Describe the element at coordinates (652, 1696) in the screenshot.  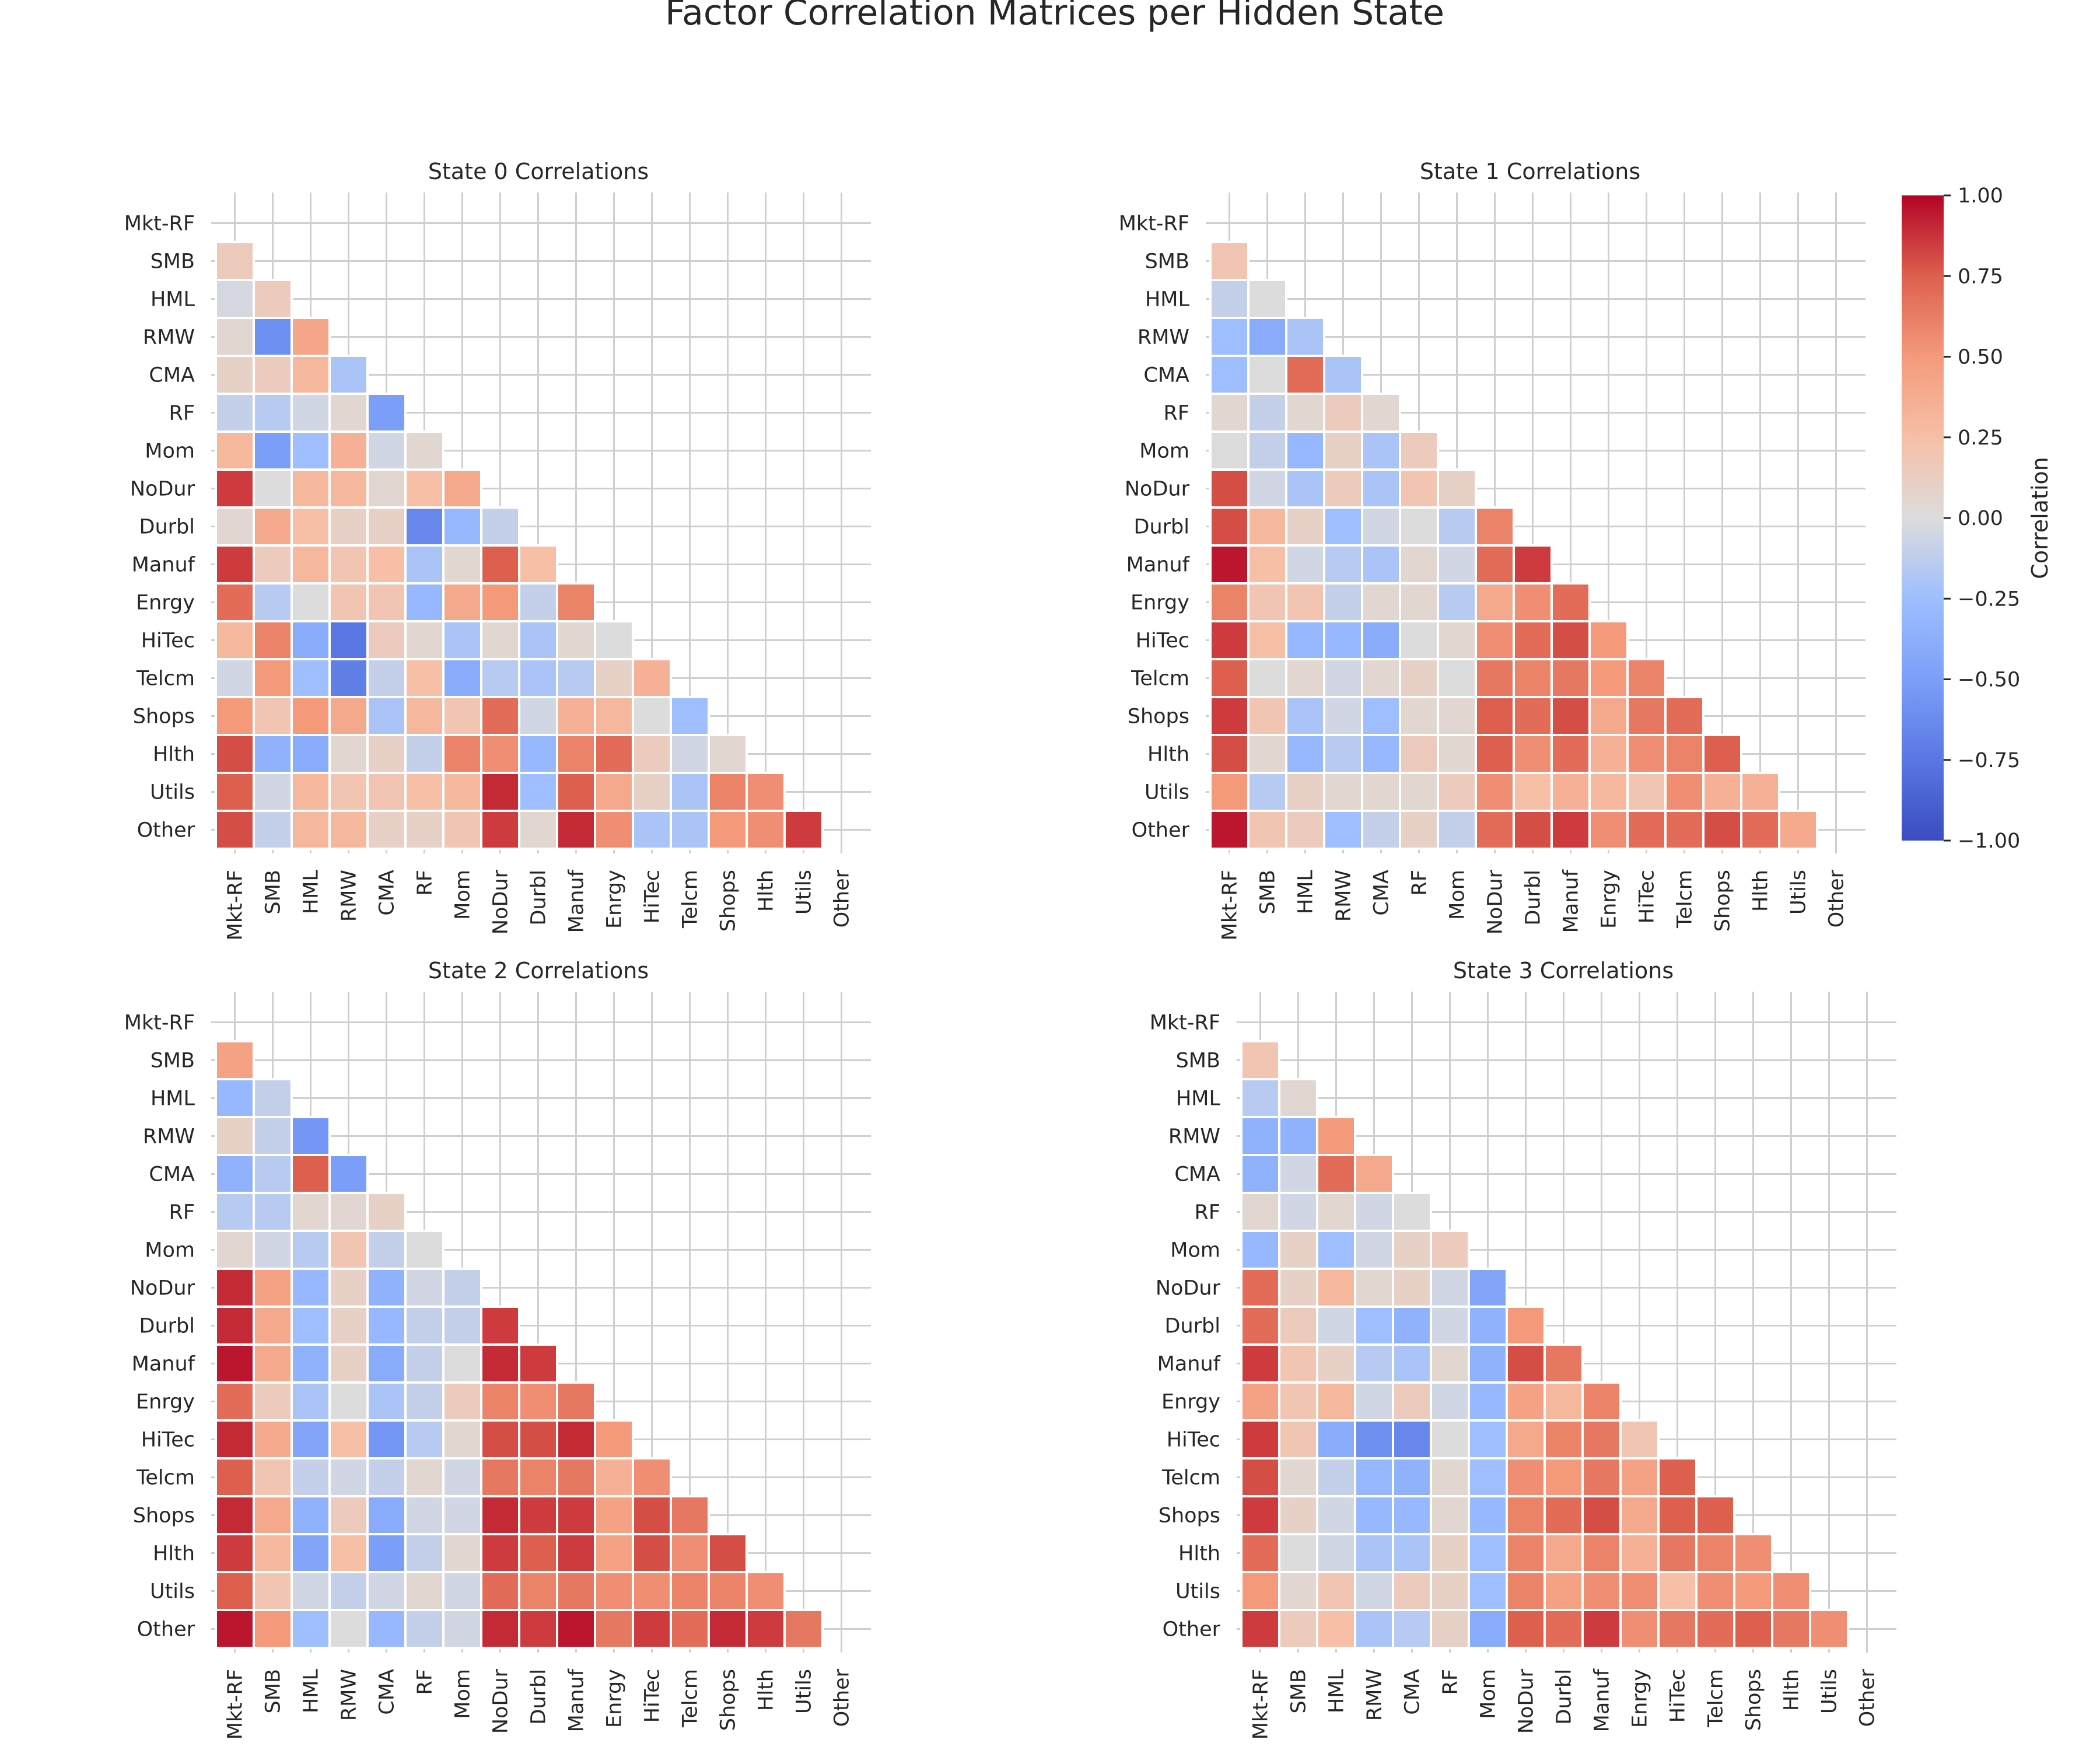
I see `x-tick-label: HiTec` at that location.